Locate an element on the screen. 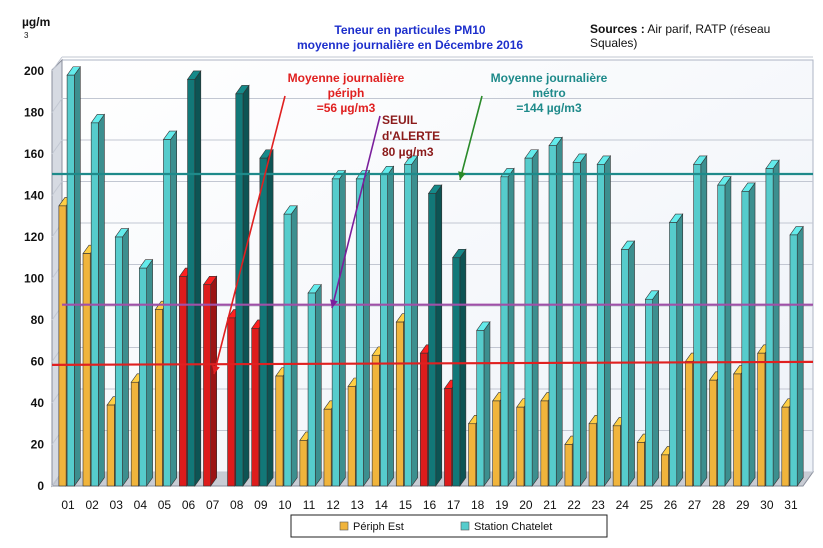 This screenshot has height=548, width=823. bar-periph-est-08-front is located at coordinates (231, 402).